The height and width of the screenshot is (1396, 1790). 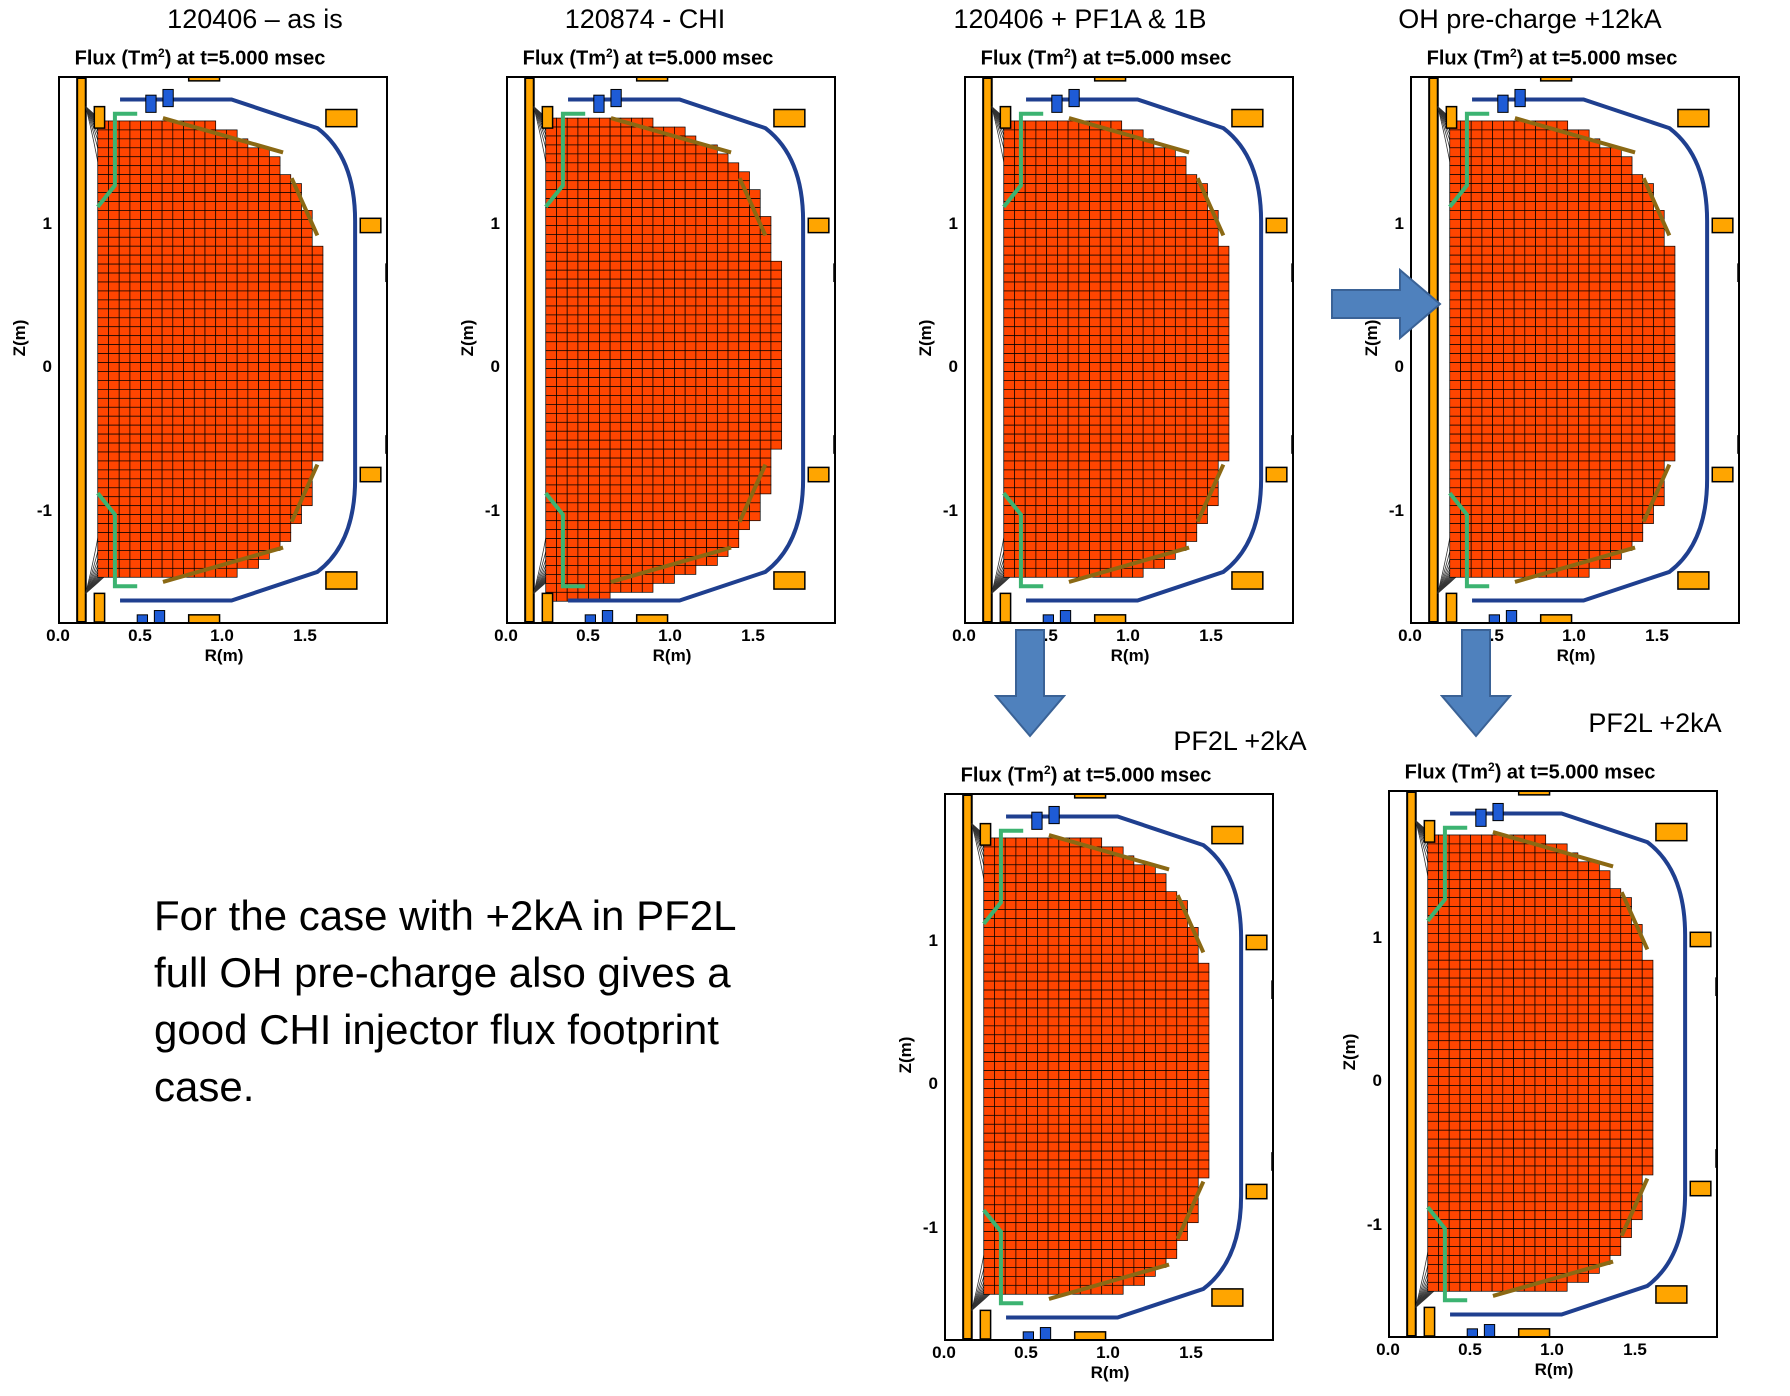 What do you see at coordinates (1655, 723) in the screenshot?
I see `heading-pf2l-right: PF2L +2kA` at bounding box center [1655, 723].